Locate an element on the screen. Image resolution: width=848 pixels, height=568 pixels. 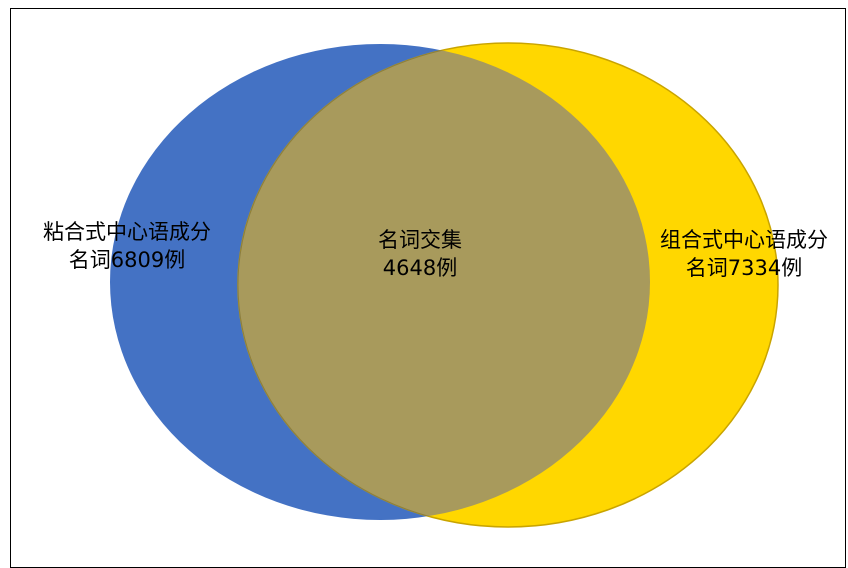
left-set-count: 名词6809例 is located at coordinates (127, 260).